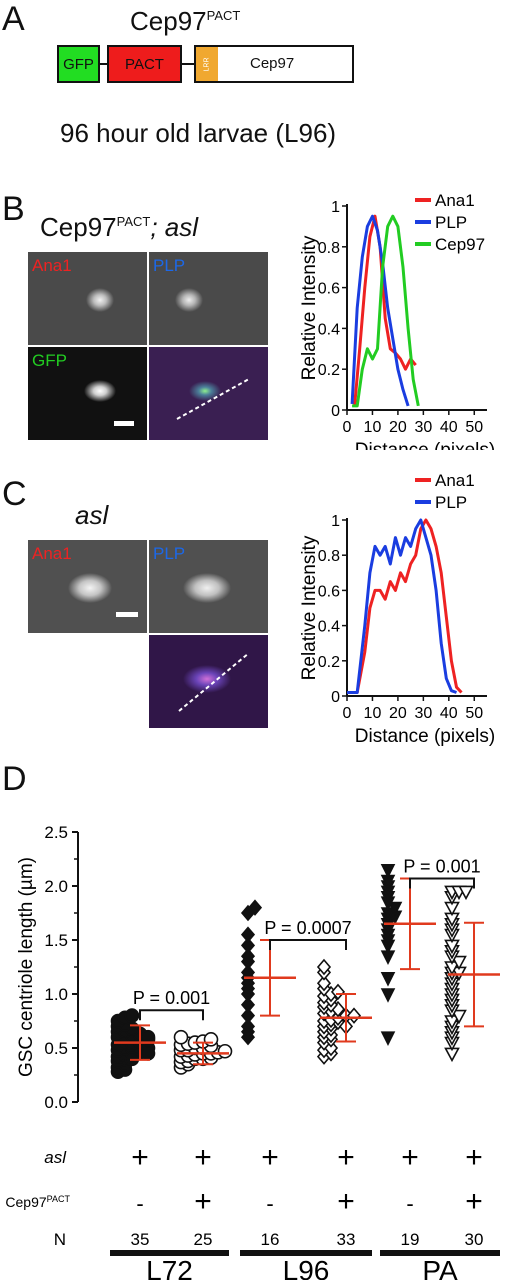  I want to click on cep97-domain-label: Cep97, so click(272, 63).